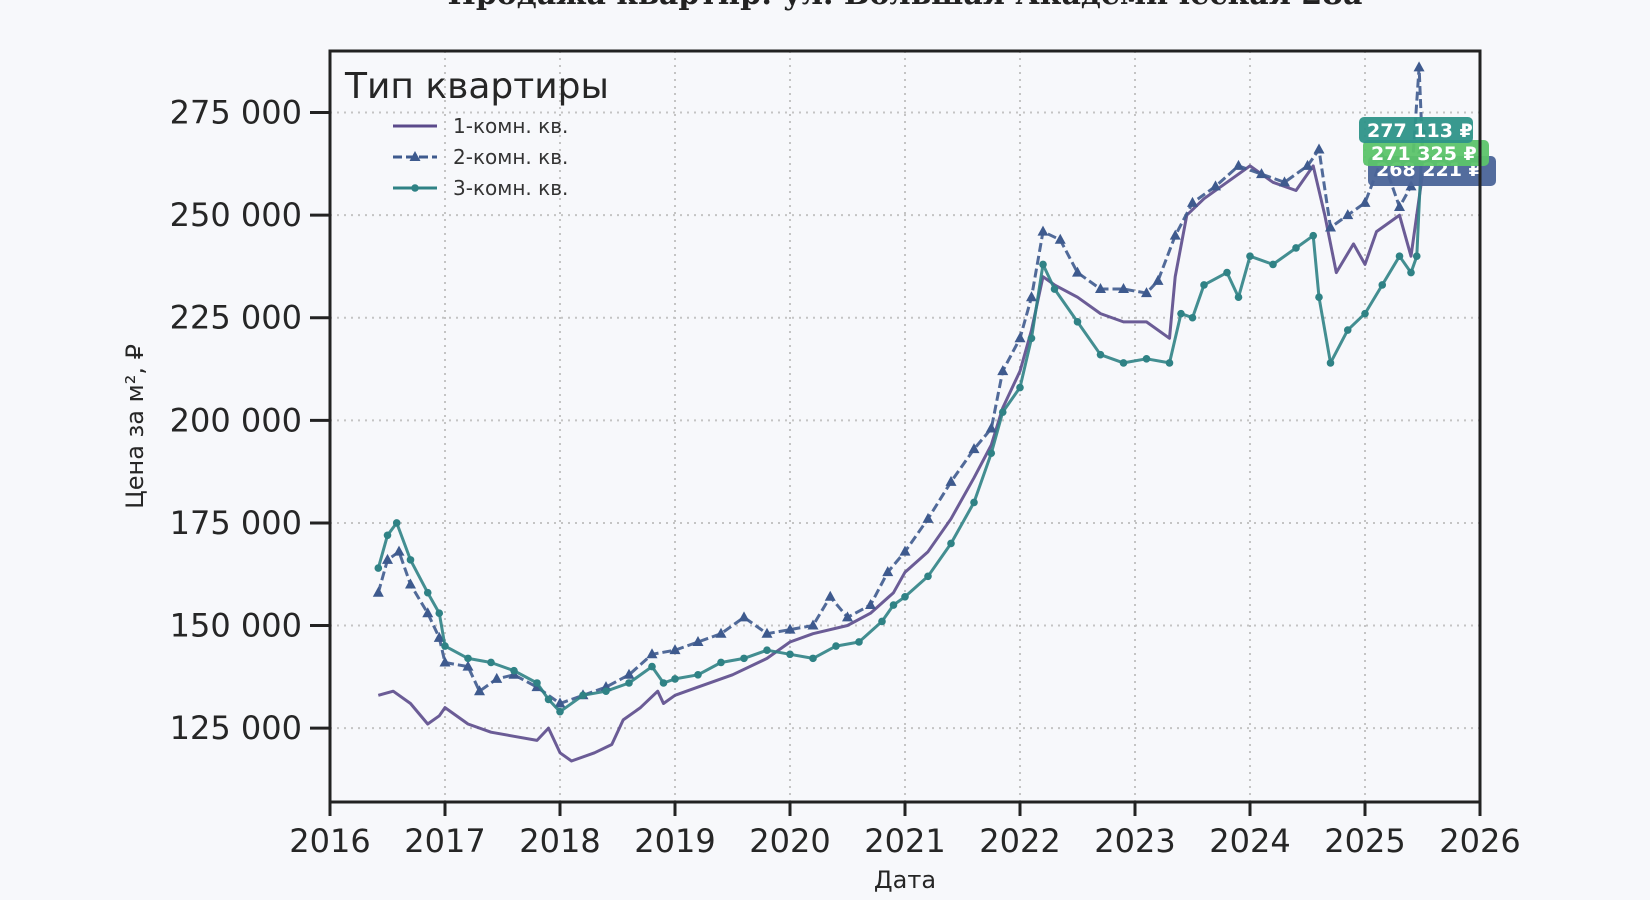 The width and height of the screenshot is (1650, 900). I want to click on legend-label: 3-комн. кв., so click(510, 188).